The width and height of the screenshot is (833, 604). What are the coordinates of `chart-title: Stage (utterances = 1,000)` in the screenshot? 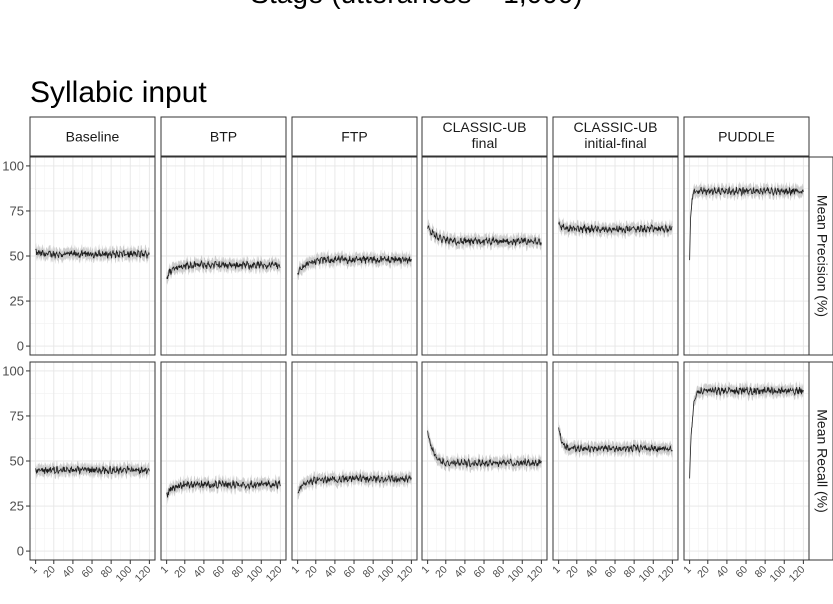 It's located at (416, 5).